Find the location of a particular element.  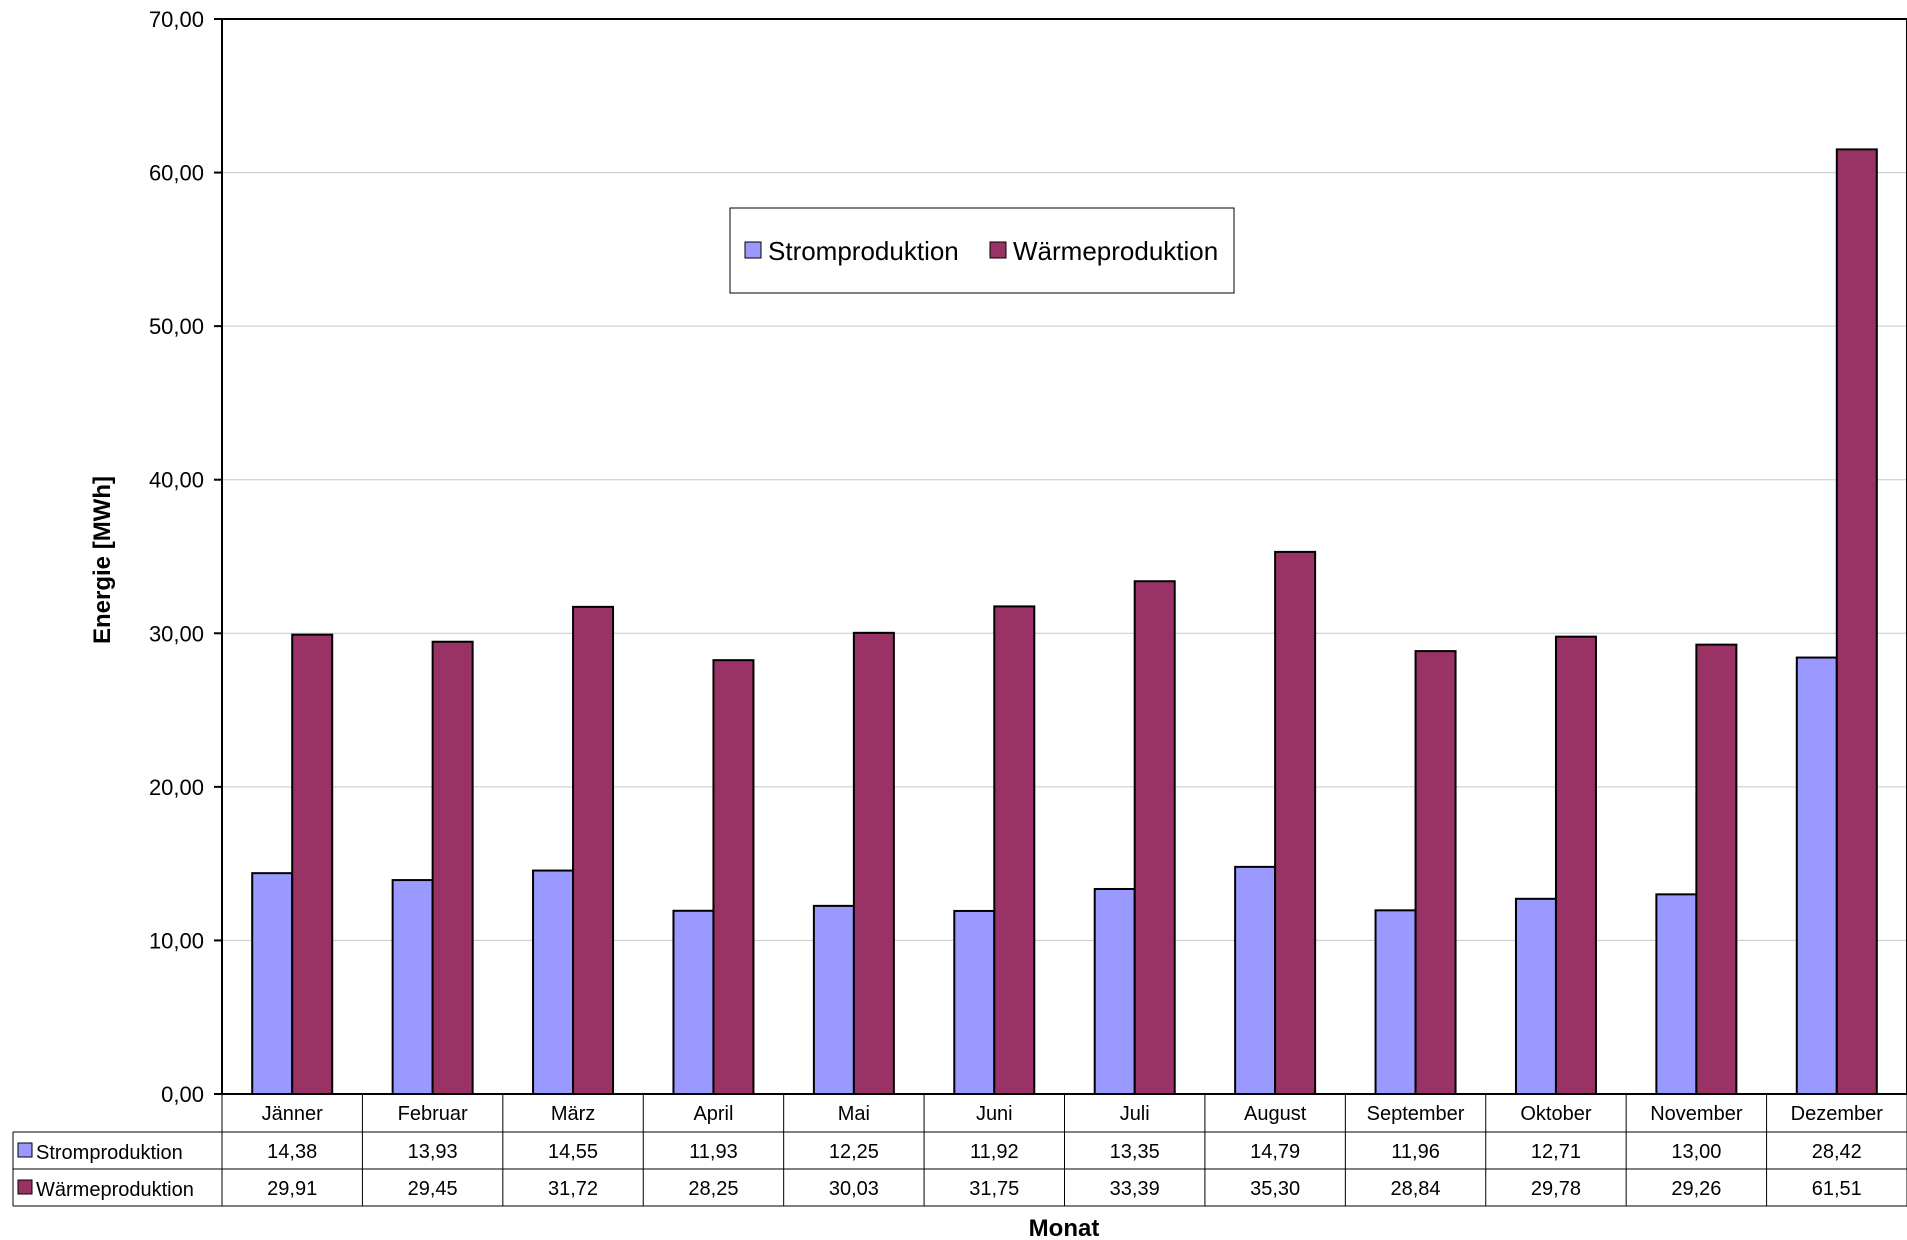

category-label: Oktober is located at coordinates (1555, 1114).